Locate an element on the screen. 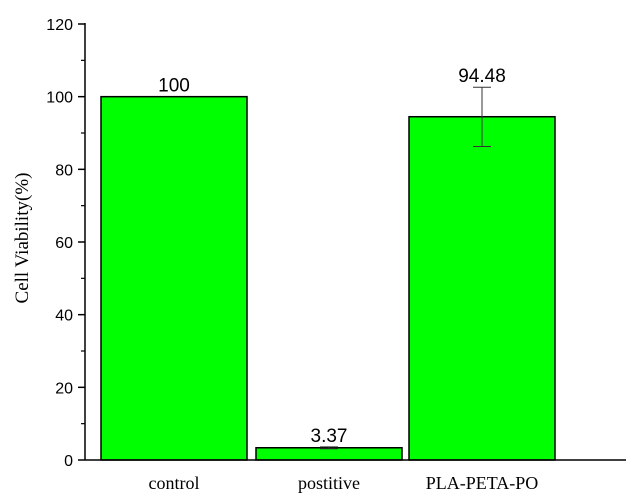  y-tick-label: 100 is located at coordinates (59, 98).